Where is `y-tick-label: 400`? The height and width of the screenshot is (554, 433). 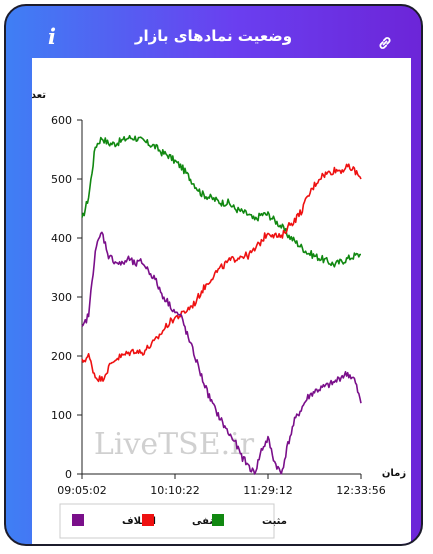
y-tick-label: 400 is located at coordinates (61, 238).